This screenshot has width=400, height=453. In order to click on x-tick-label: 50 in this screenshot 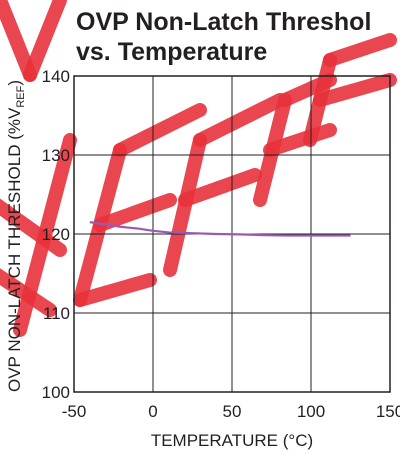, I will do `click(232, 411)`.